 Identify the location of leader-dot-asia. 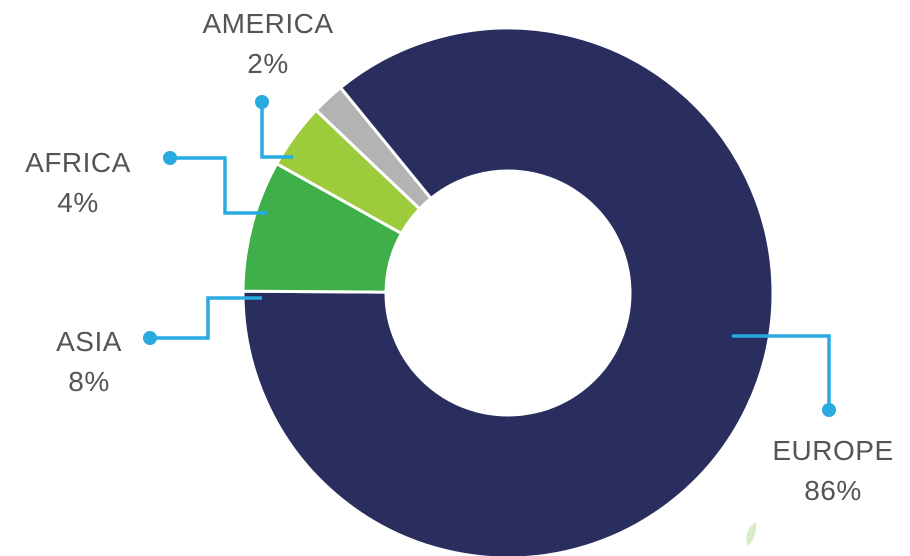
(150, 338).